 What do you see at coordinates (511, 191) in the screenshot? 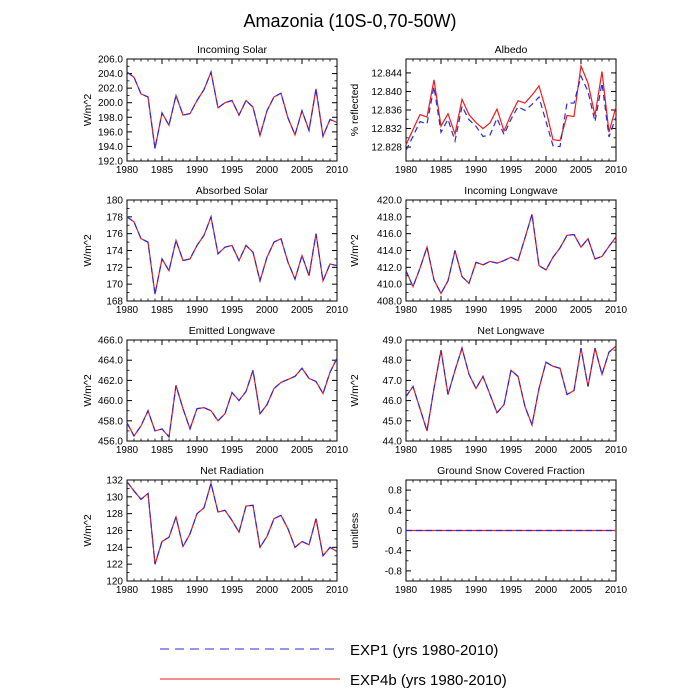
I see `panel-title: Incoming Longwave` at bounding box center [511, 191].